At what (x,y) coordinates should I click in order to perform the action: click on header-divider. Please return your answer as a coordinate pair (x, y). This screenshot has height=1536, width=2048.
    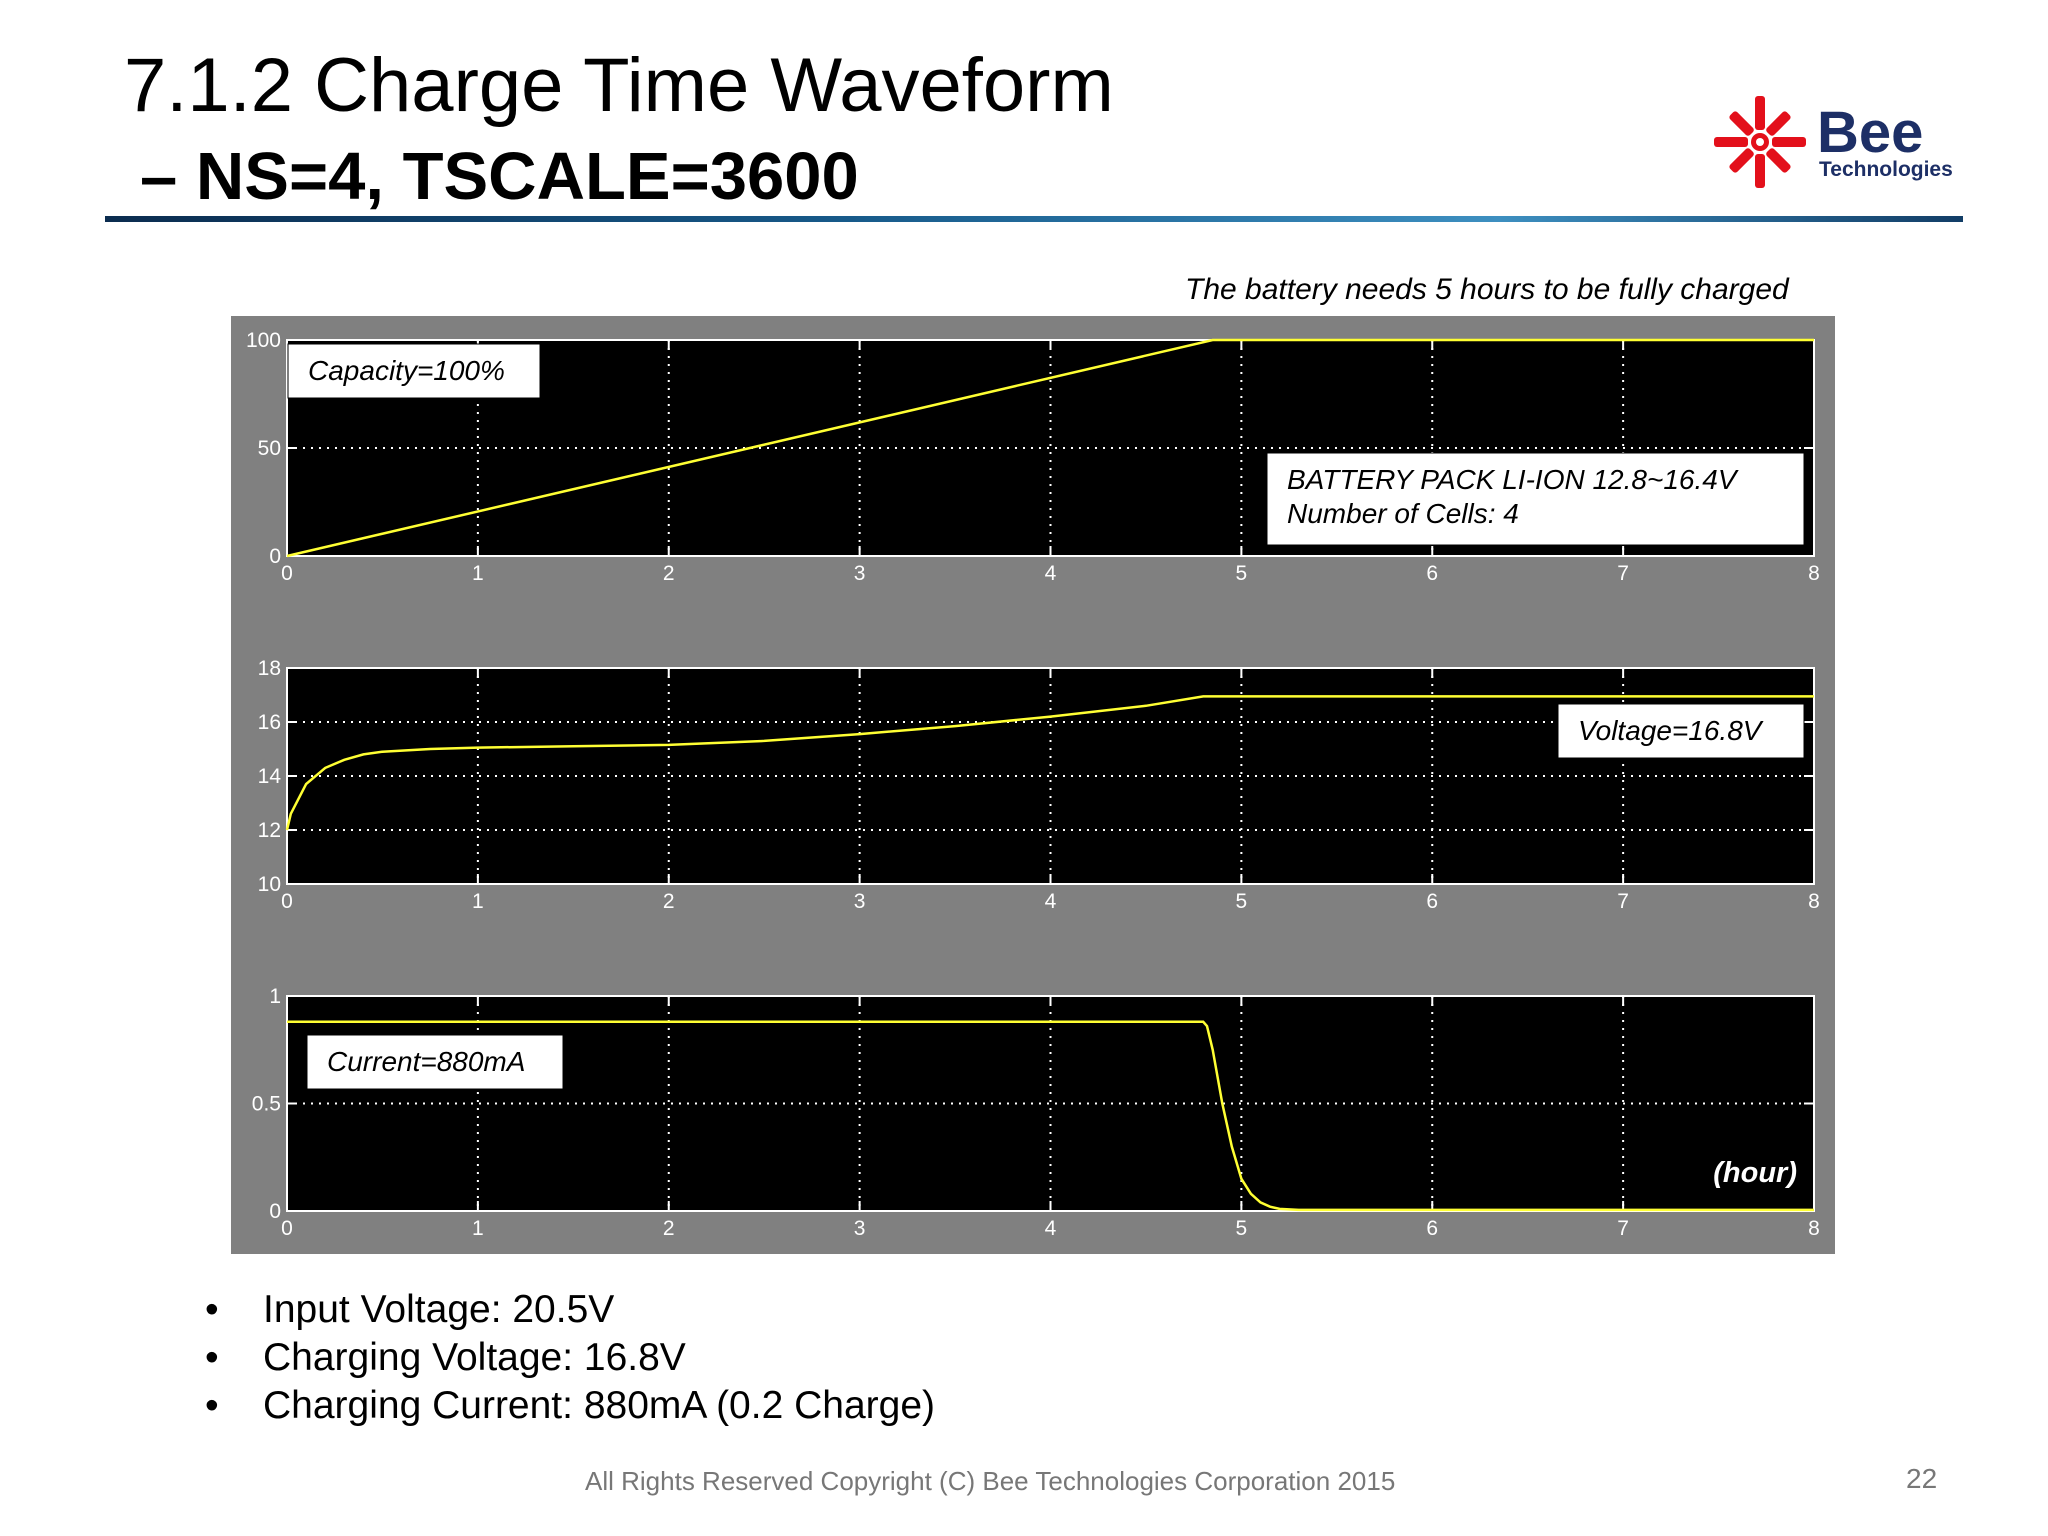
    Looking at the image, I should click on (1034, 219).